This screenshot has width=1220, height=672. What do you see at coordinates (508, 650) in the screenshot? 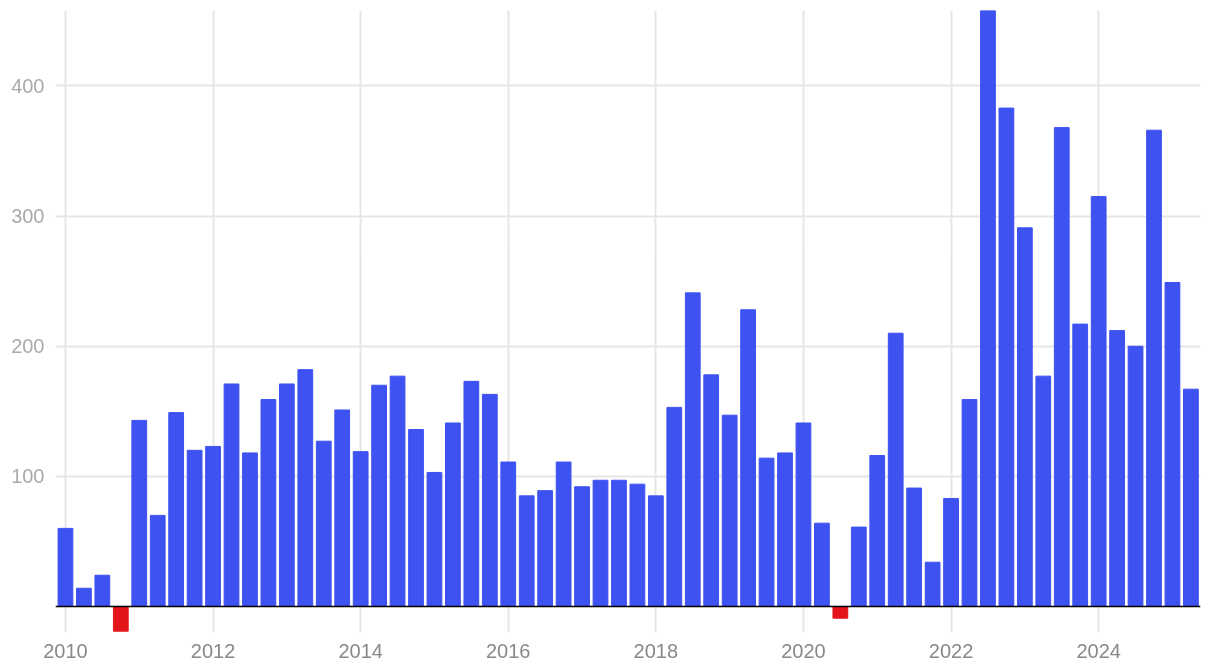
I see `x-tick-label: 2016` at bounding box center [508, 650].